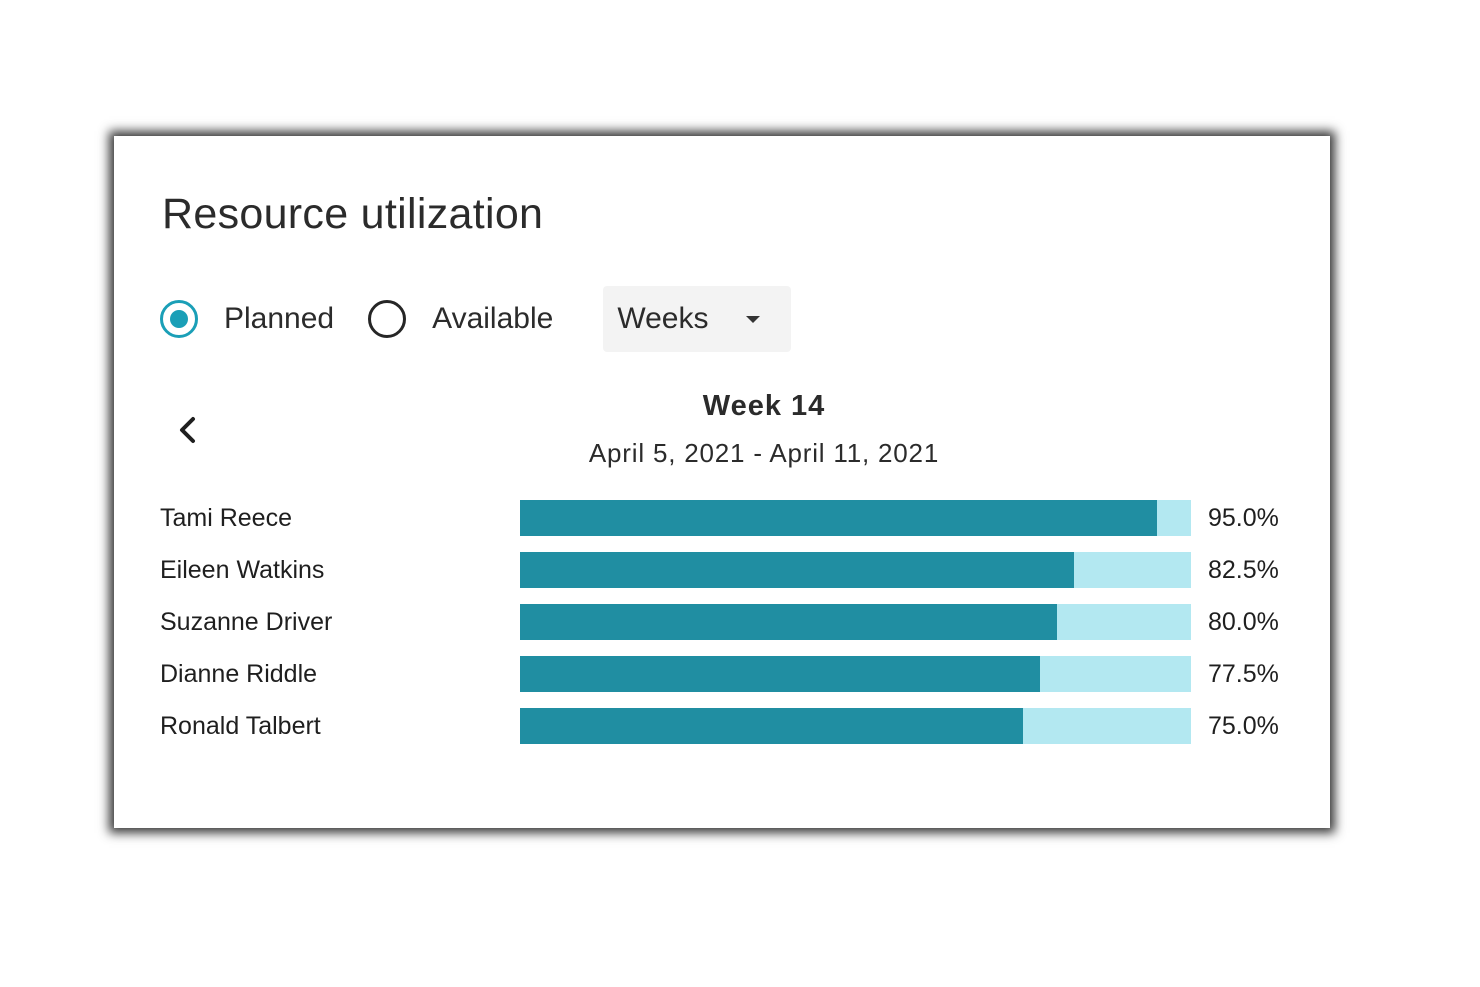  I want to click on utilization-row: Ronald Talbert 75.0%, so click(722, 734).